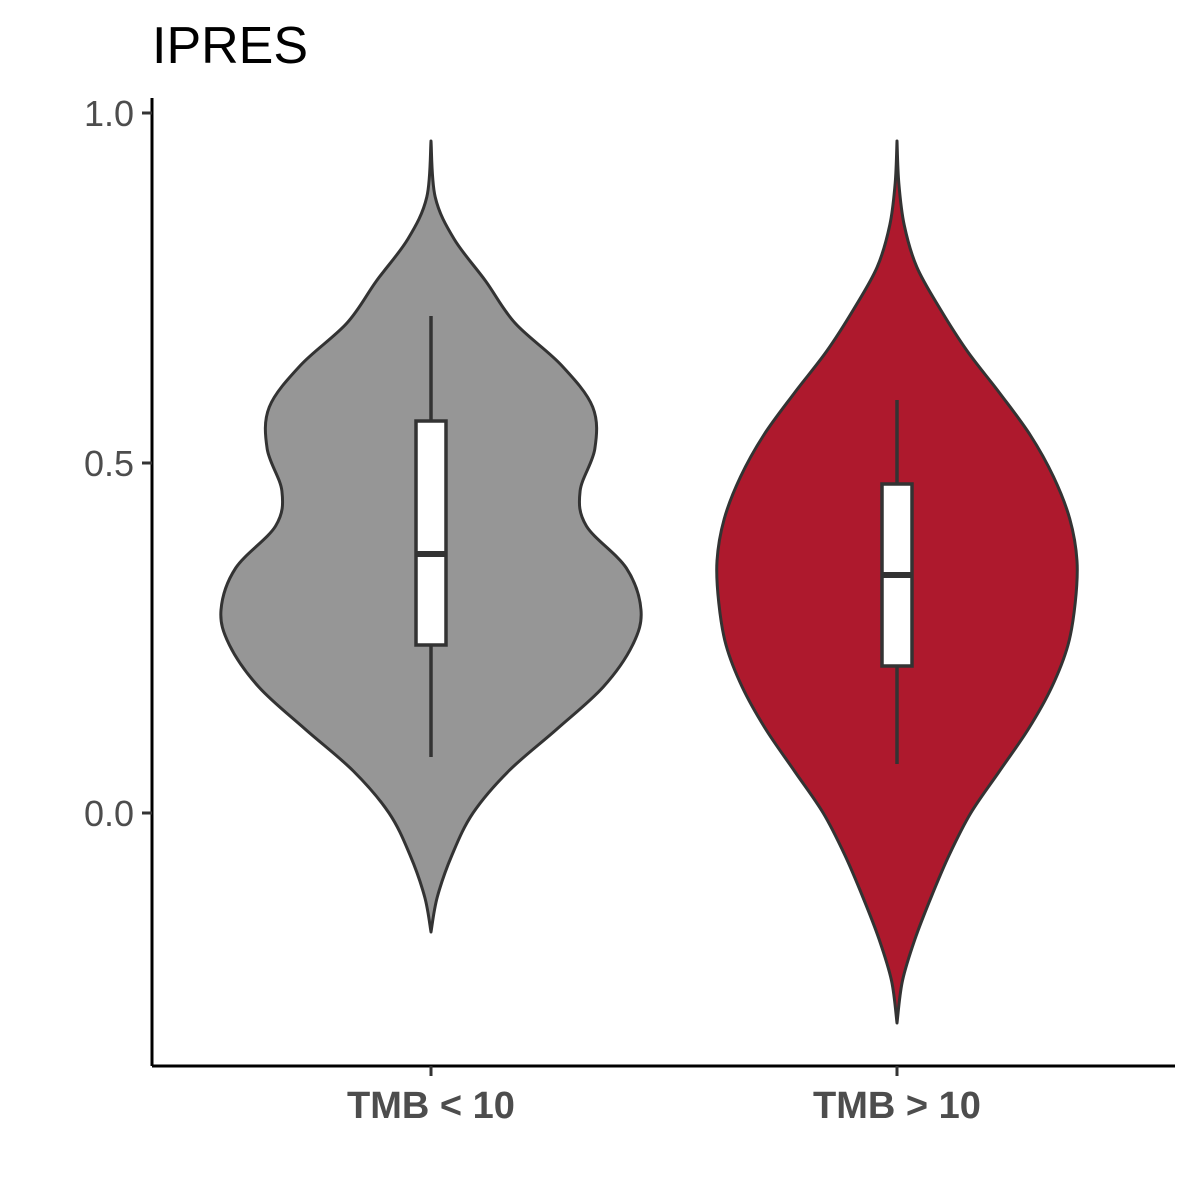 The image size is (1200, 1200). Describe the element at coordinates (431, 1106) in the screenshot. I see `x-tick-label: TMB < 10` at that location.